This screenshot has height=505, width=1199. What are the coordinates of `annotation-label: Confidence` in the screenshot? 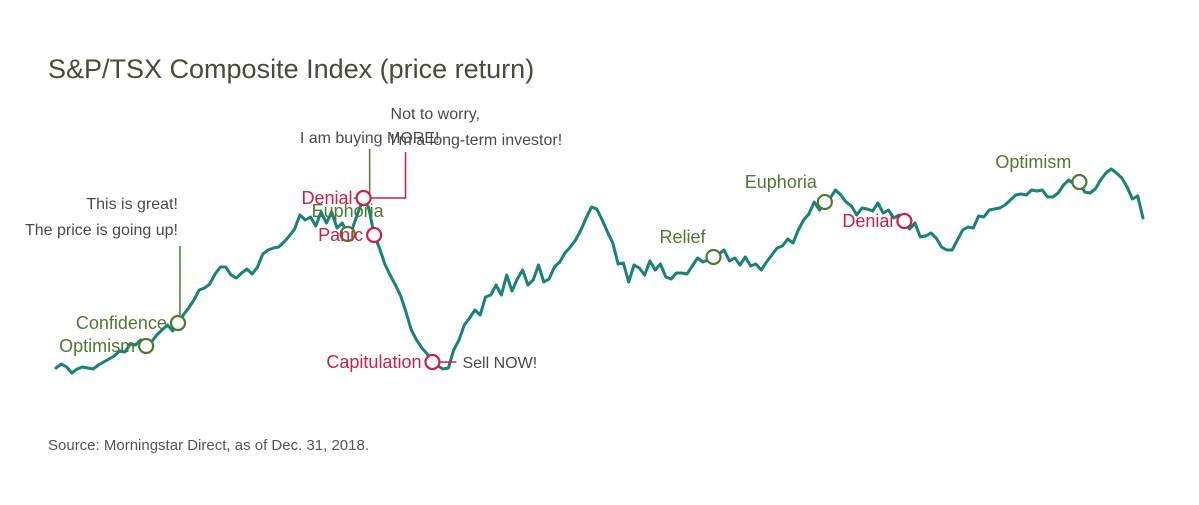 It's located at (121, 323).